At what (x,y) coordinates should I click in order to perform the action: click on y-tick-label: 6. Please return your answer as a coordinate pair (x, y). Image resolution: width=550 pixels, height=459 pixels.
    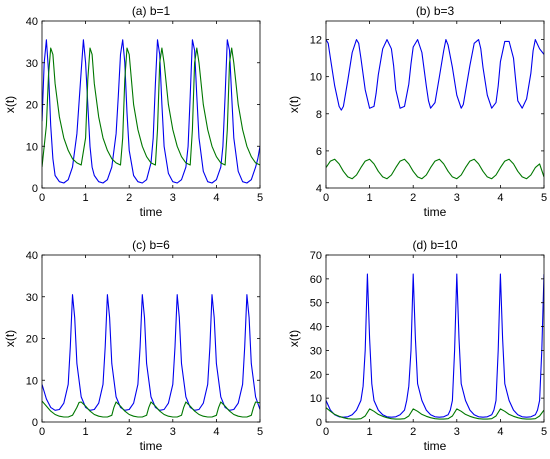
    Looking at the image, I should click on (319, 152).